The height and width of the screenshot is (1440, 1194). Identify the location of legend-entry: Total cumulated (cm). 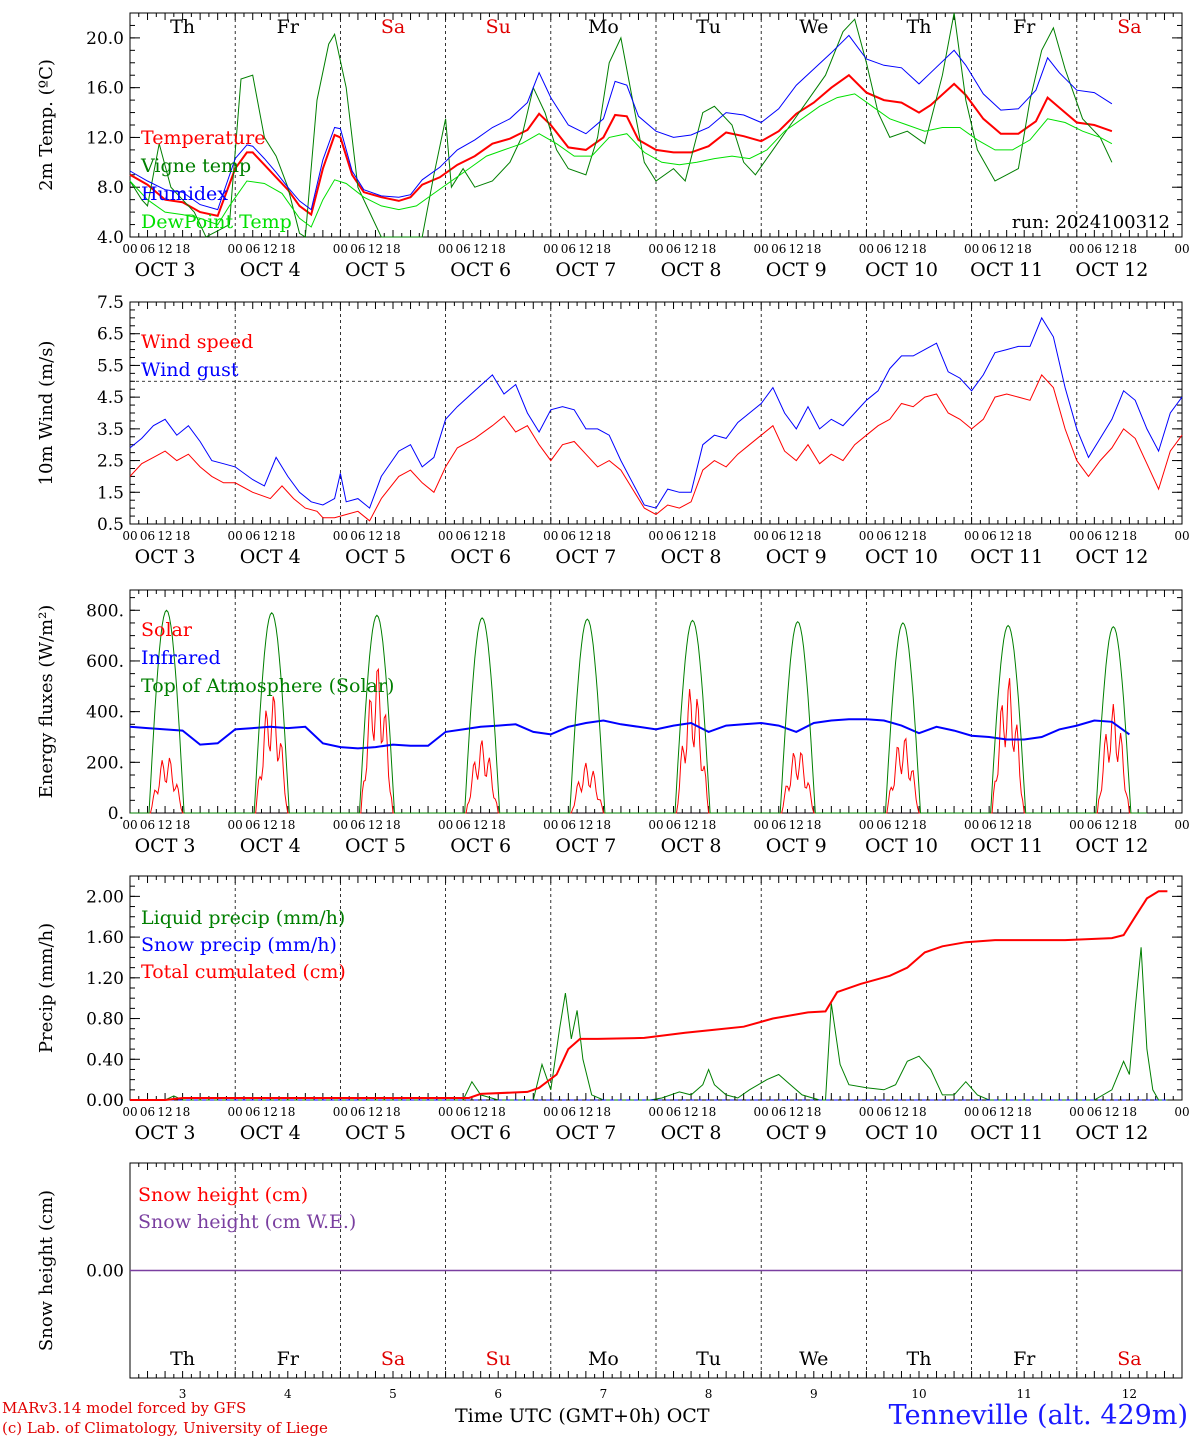
(243, 972).